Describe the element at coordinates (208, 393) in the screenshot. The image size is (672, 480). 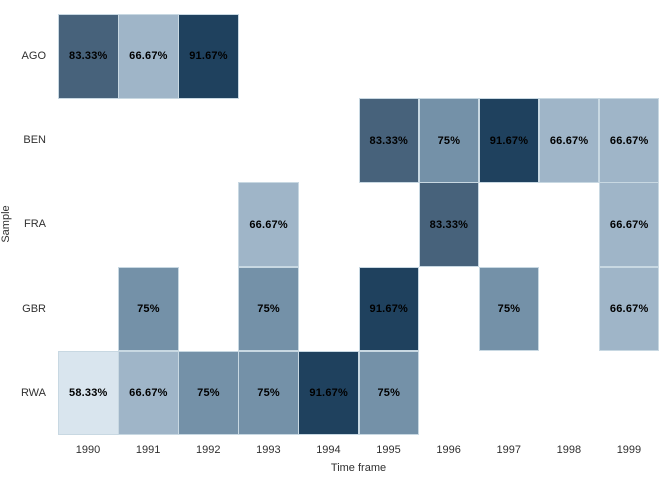
I see `heatmap-cell-rwa-1992: 75%` at that location.